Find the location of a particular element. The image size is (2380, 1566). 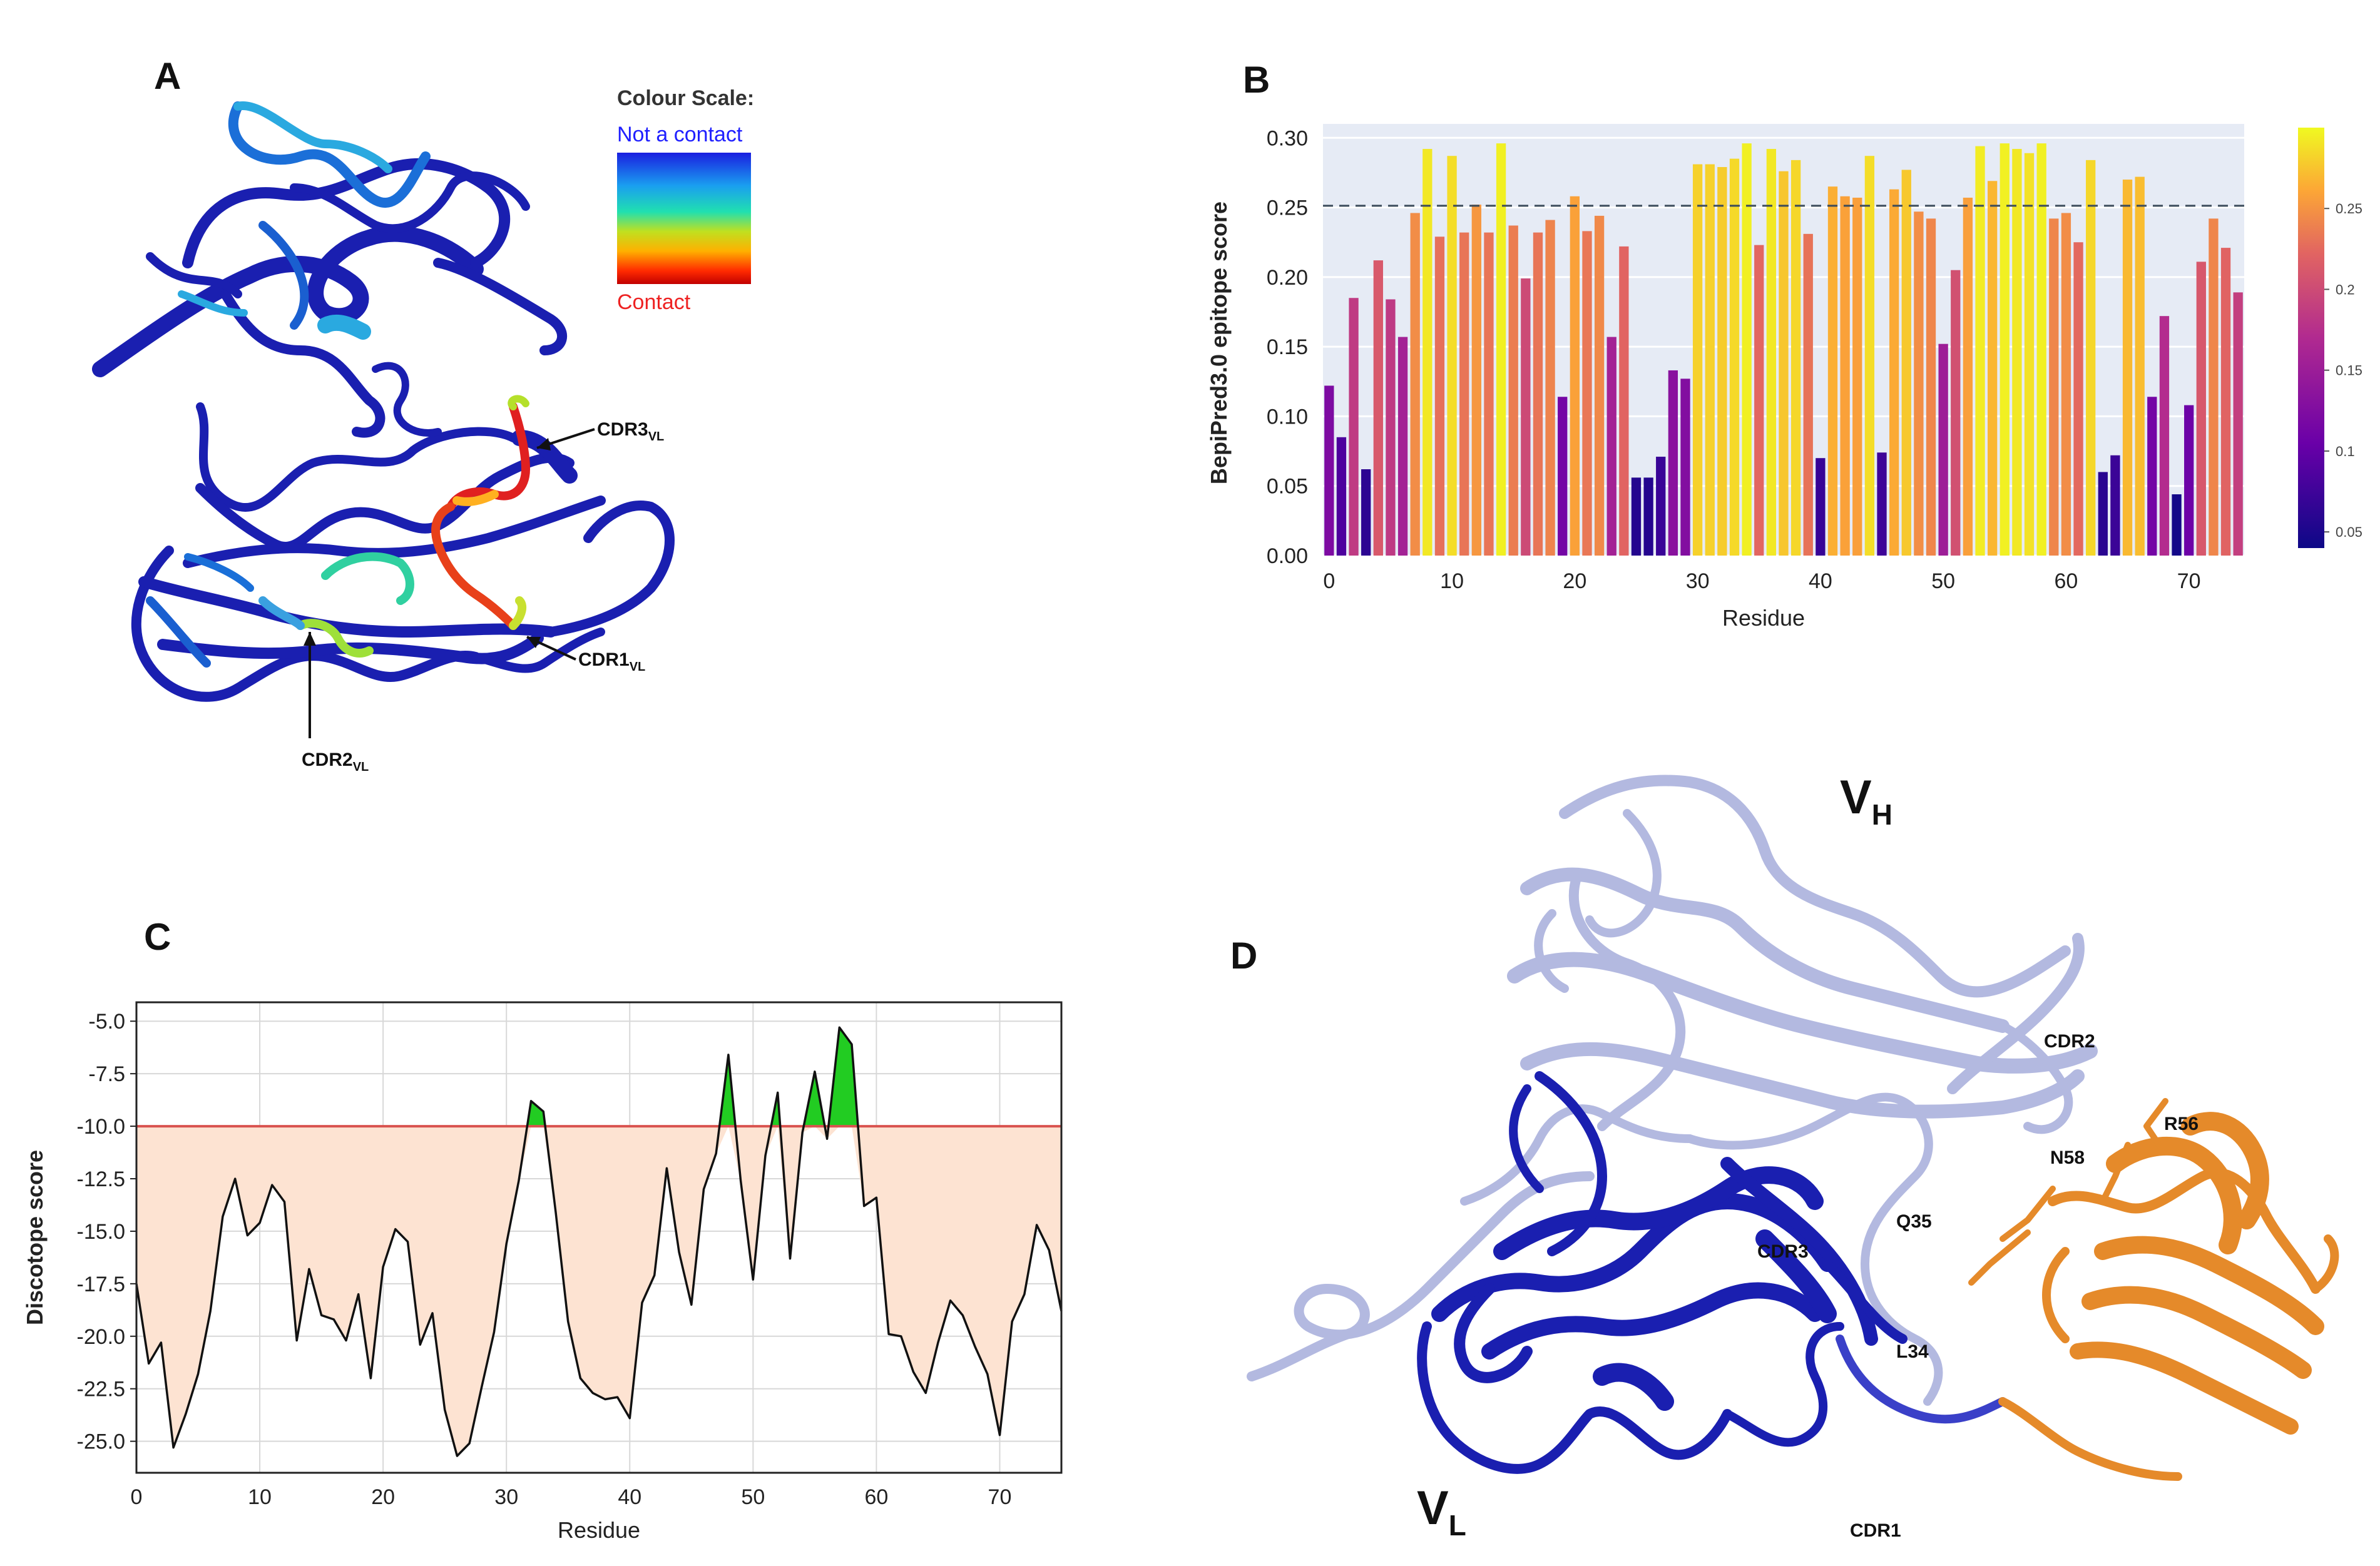

ribbon-upper-domain is located at coordinates (330, 307).